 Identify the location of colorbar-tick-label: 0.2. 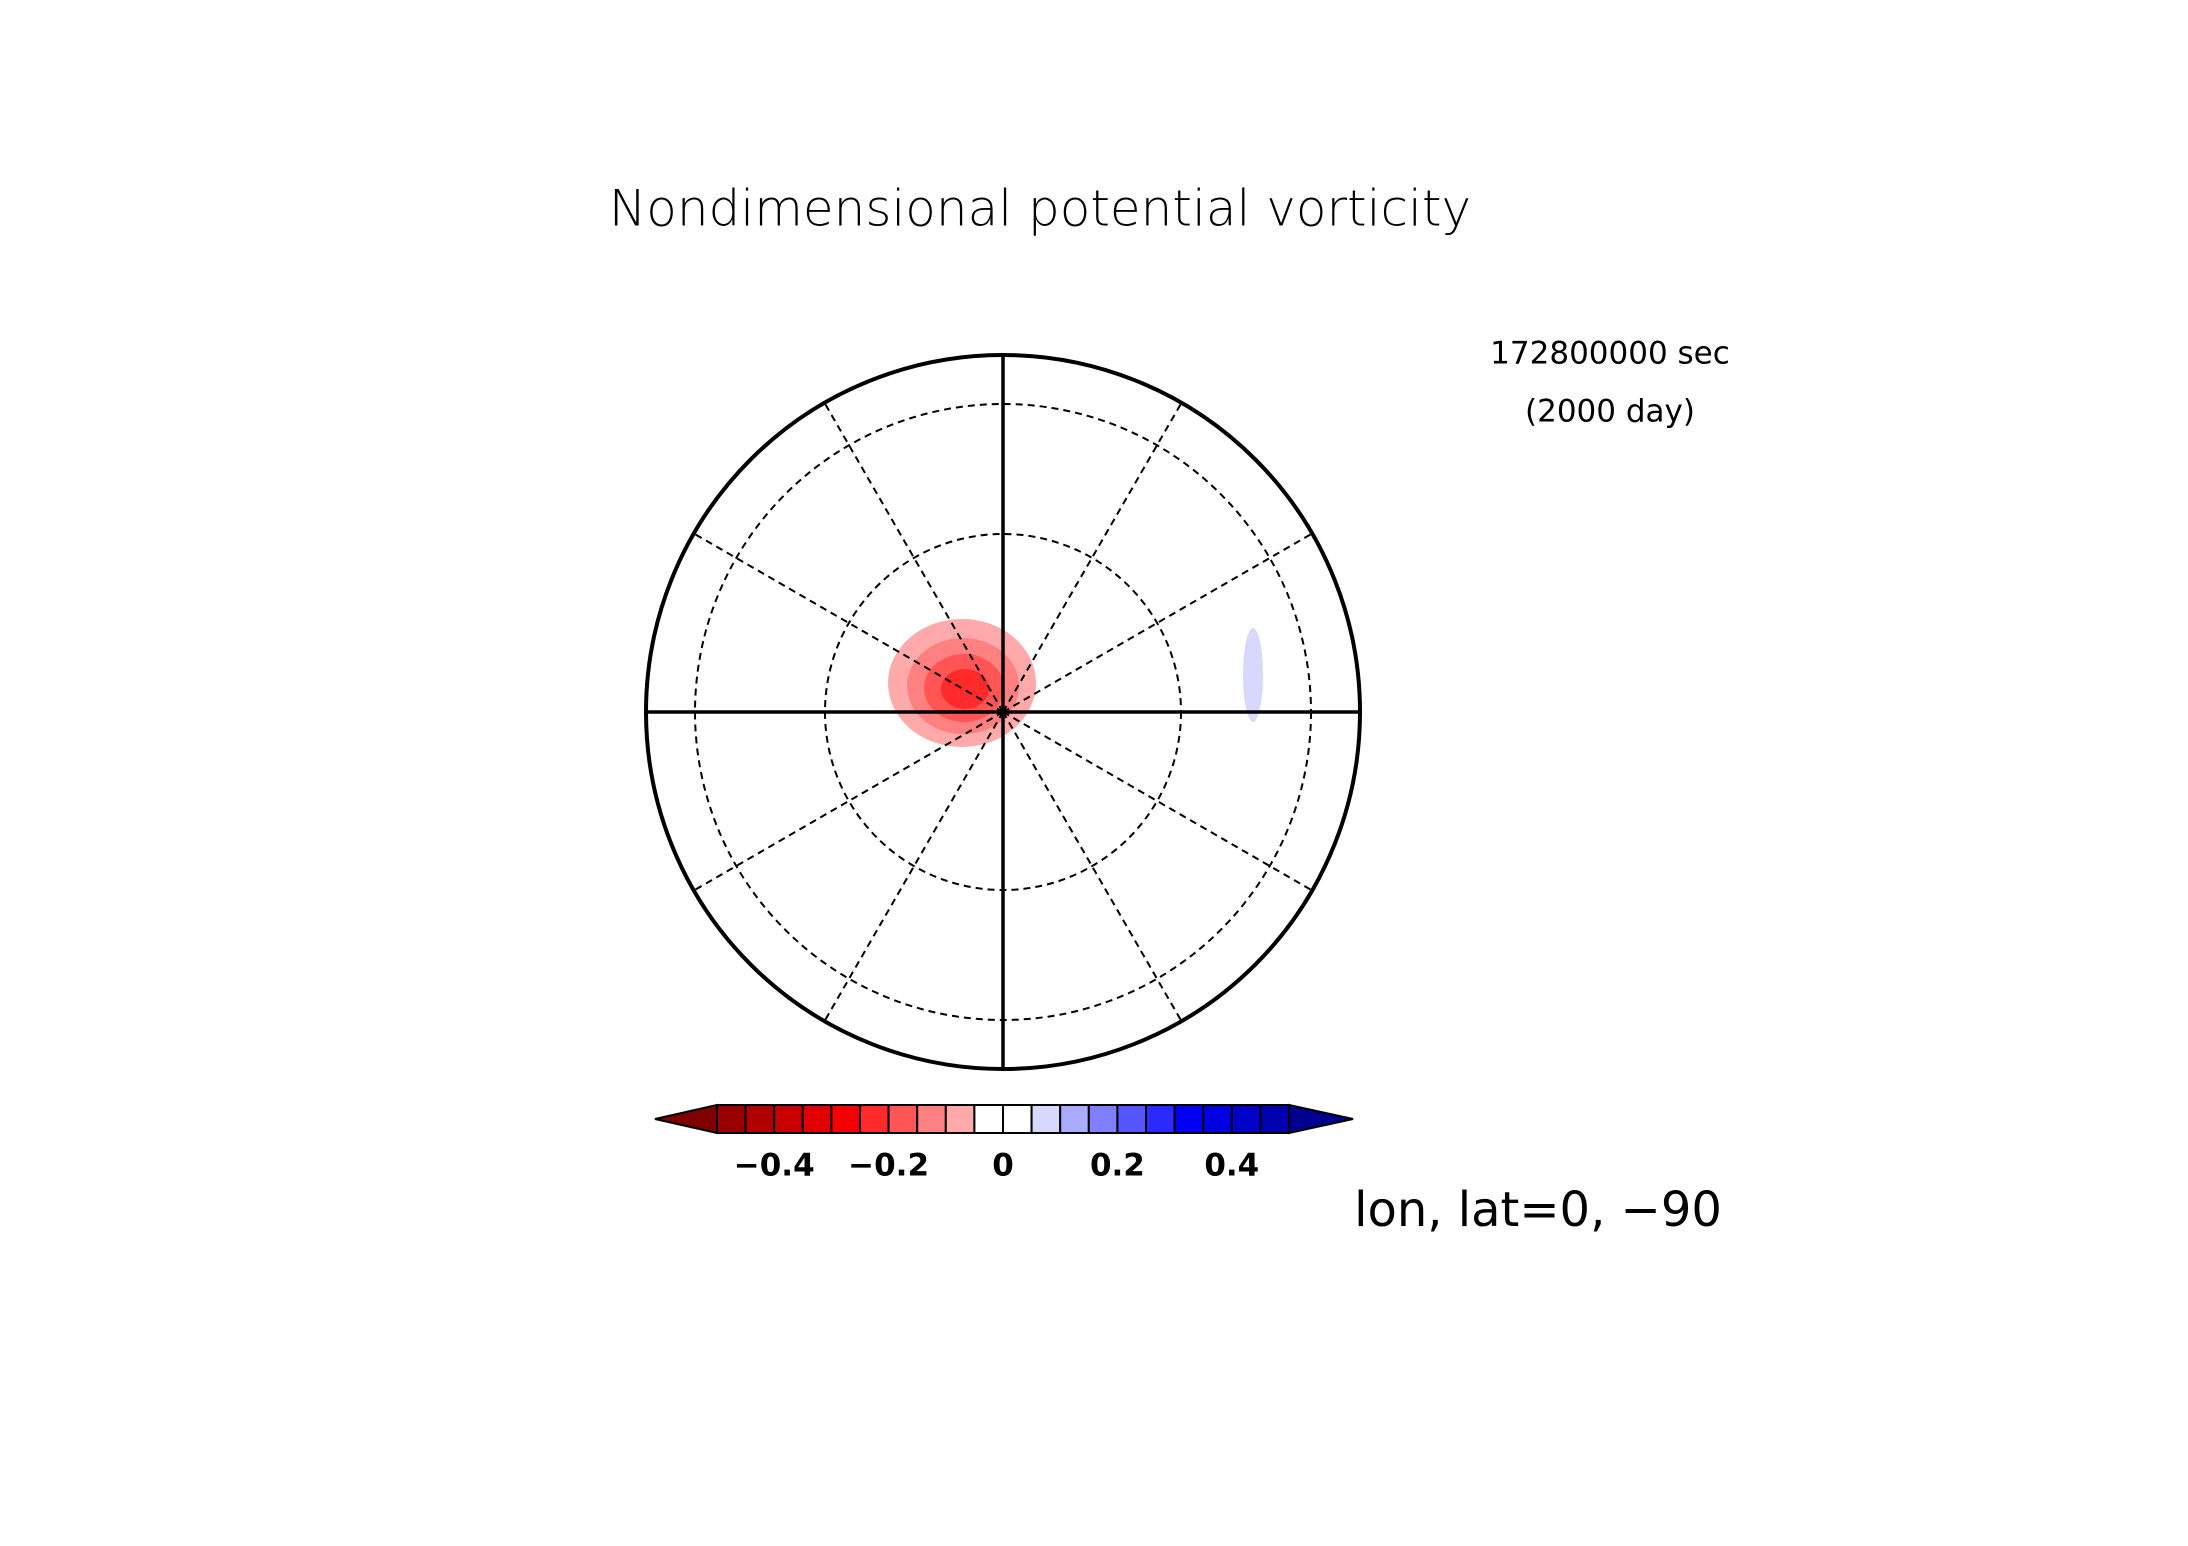
(1117, 1166).